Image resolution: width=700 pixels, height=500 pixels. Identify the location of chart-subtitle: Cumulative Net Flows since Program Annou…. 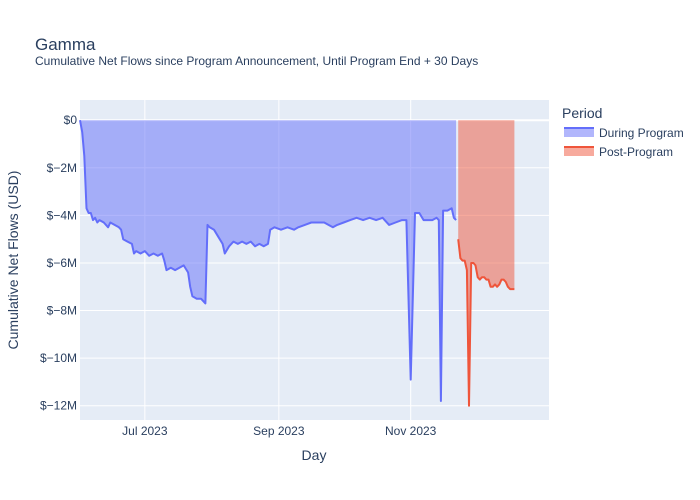
(256, 61).